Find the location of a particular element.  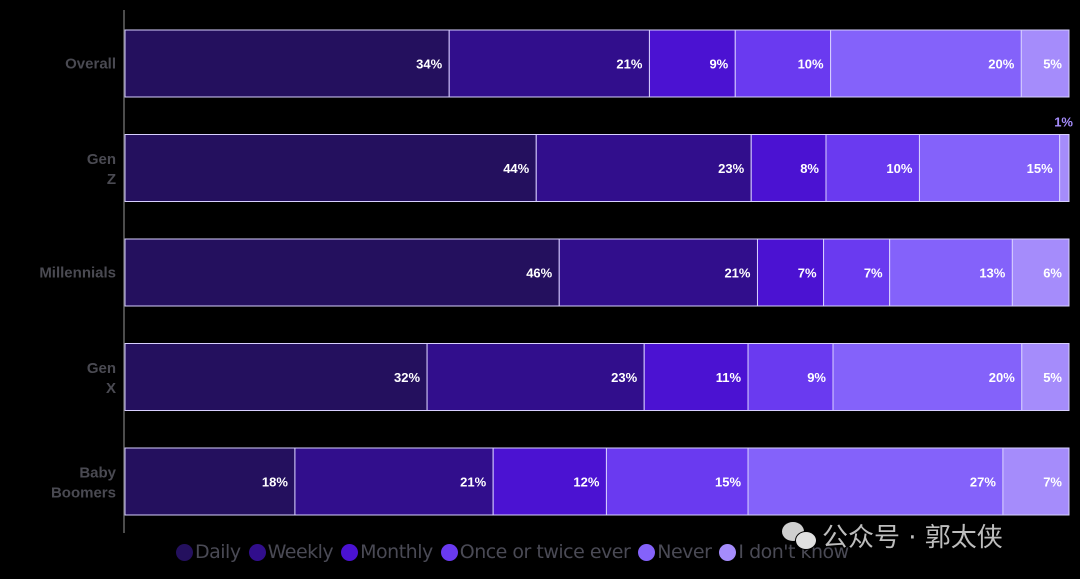

watermark-text: 公众号 · 郭太侠 is located at coordinates (912, 538).